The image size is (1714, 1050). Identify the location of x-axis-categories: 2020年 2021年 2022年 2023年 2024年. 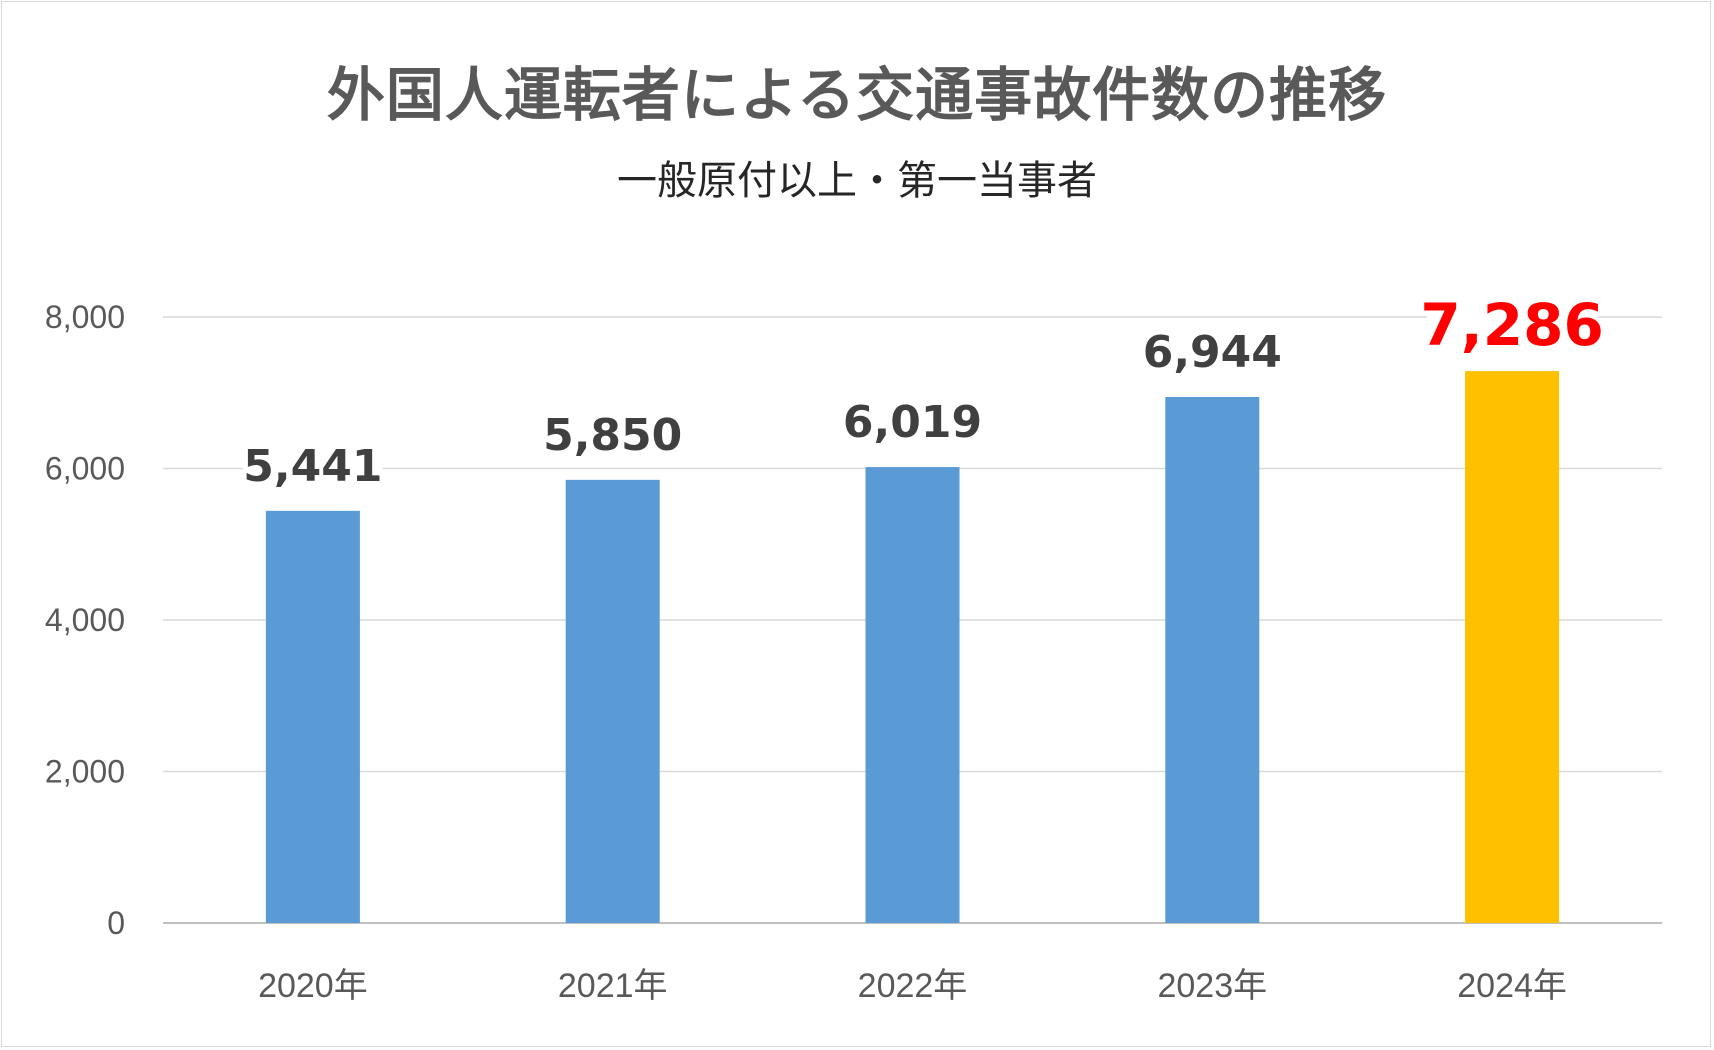
(912, 986).